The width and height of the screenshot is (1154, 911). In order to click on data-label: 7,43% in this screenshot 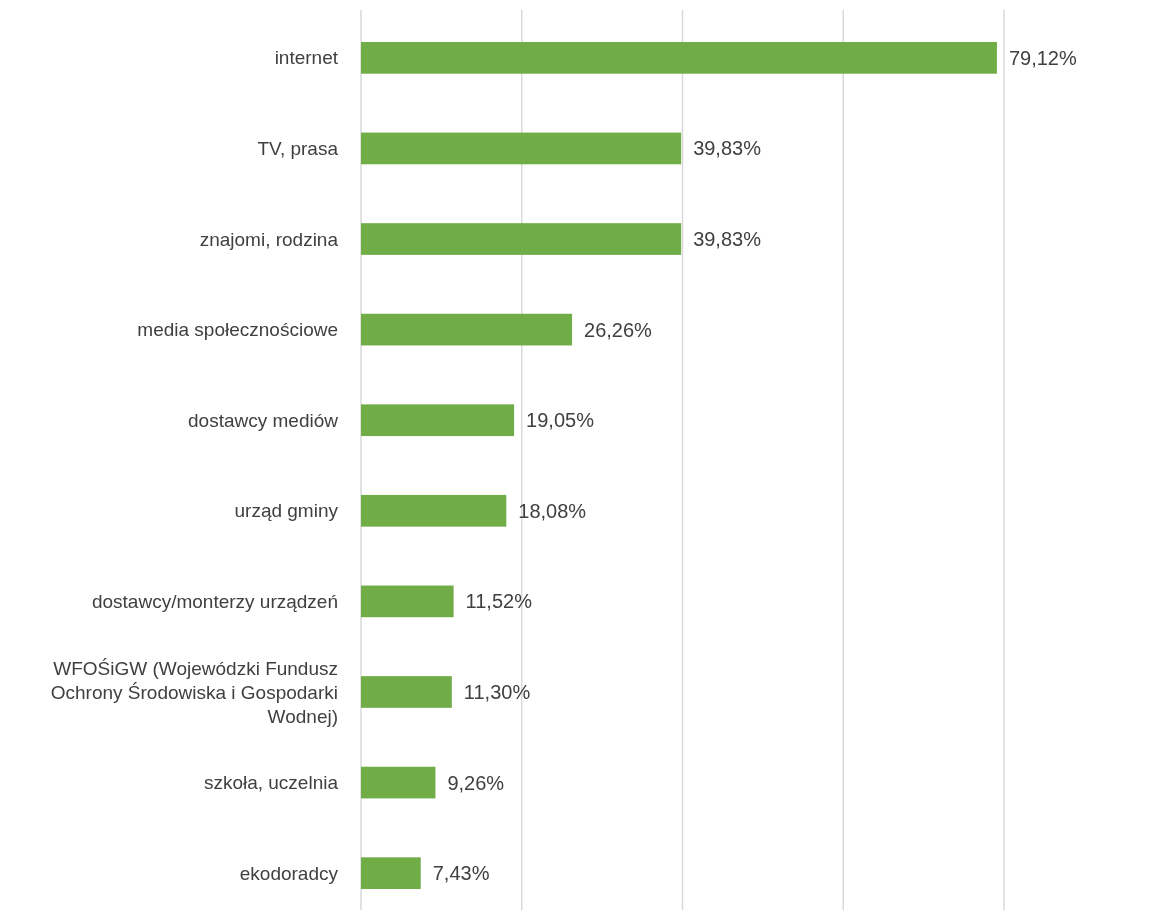, I will do `click(461, 873)`.